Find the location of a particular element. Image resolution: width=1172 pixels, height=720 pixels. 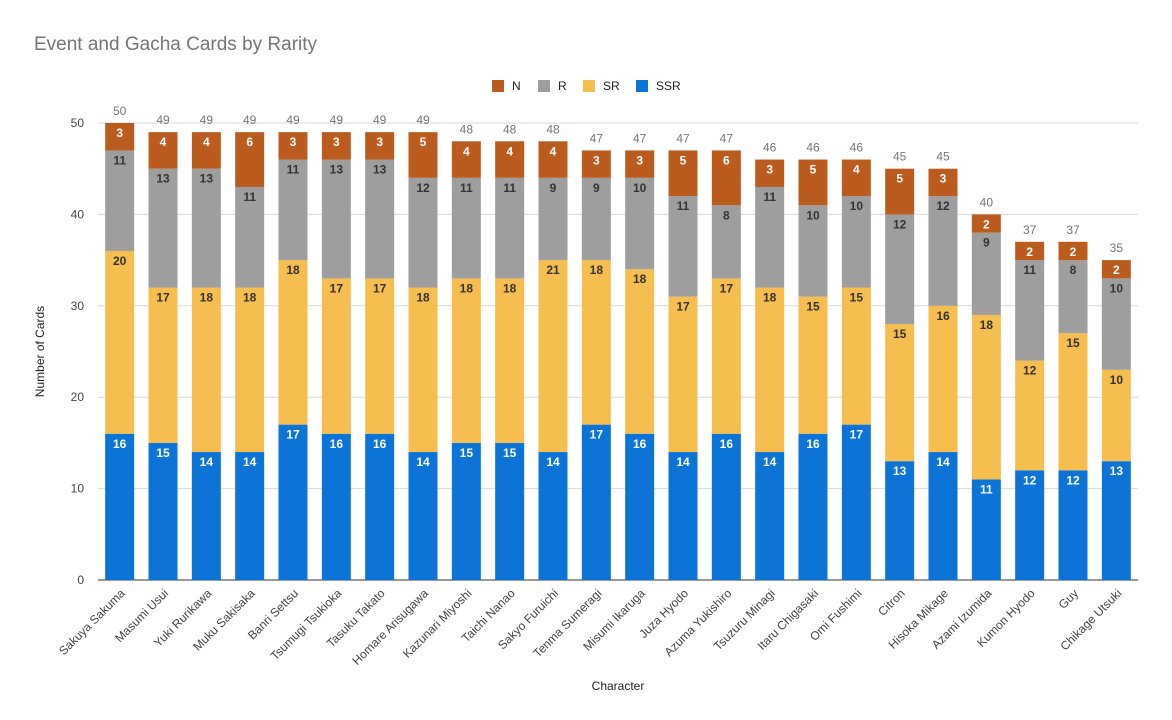

bar-ssr-guy is located at coordinates (1073, 525).